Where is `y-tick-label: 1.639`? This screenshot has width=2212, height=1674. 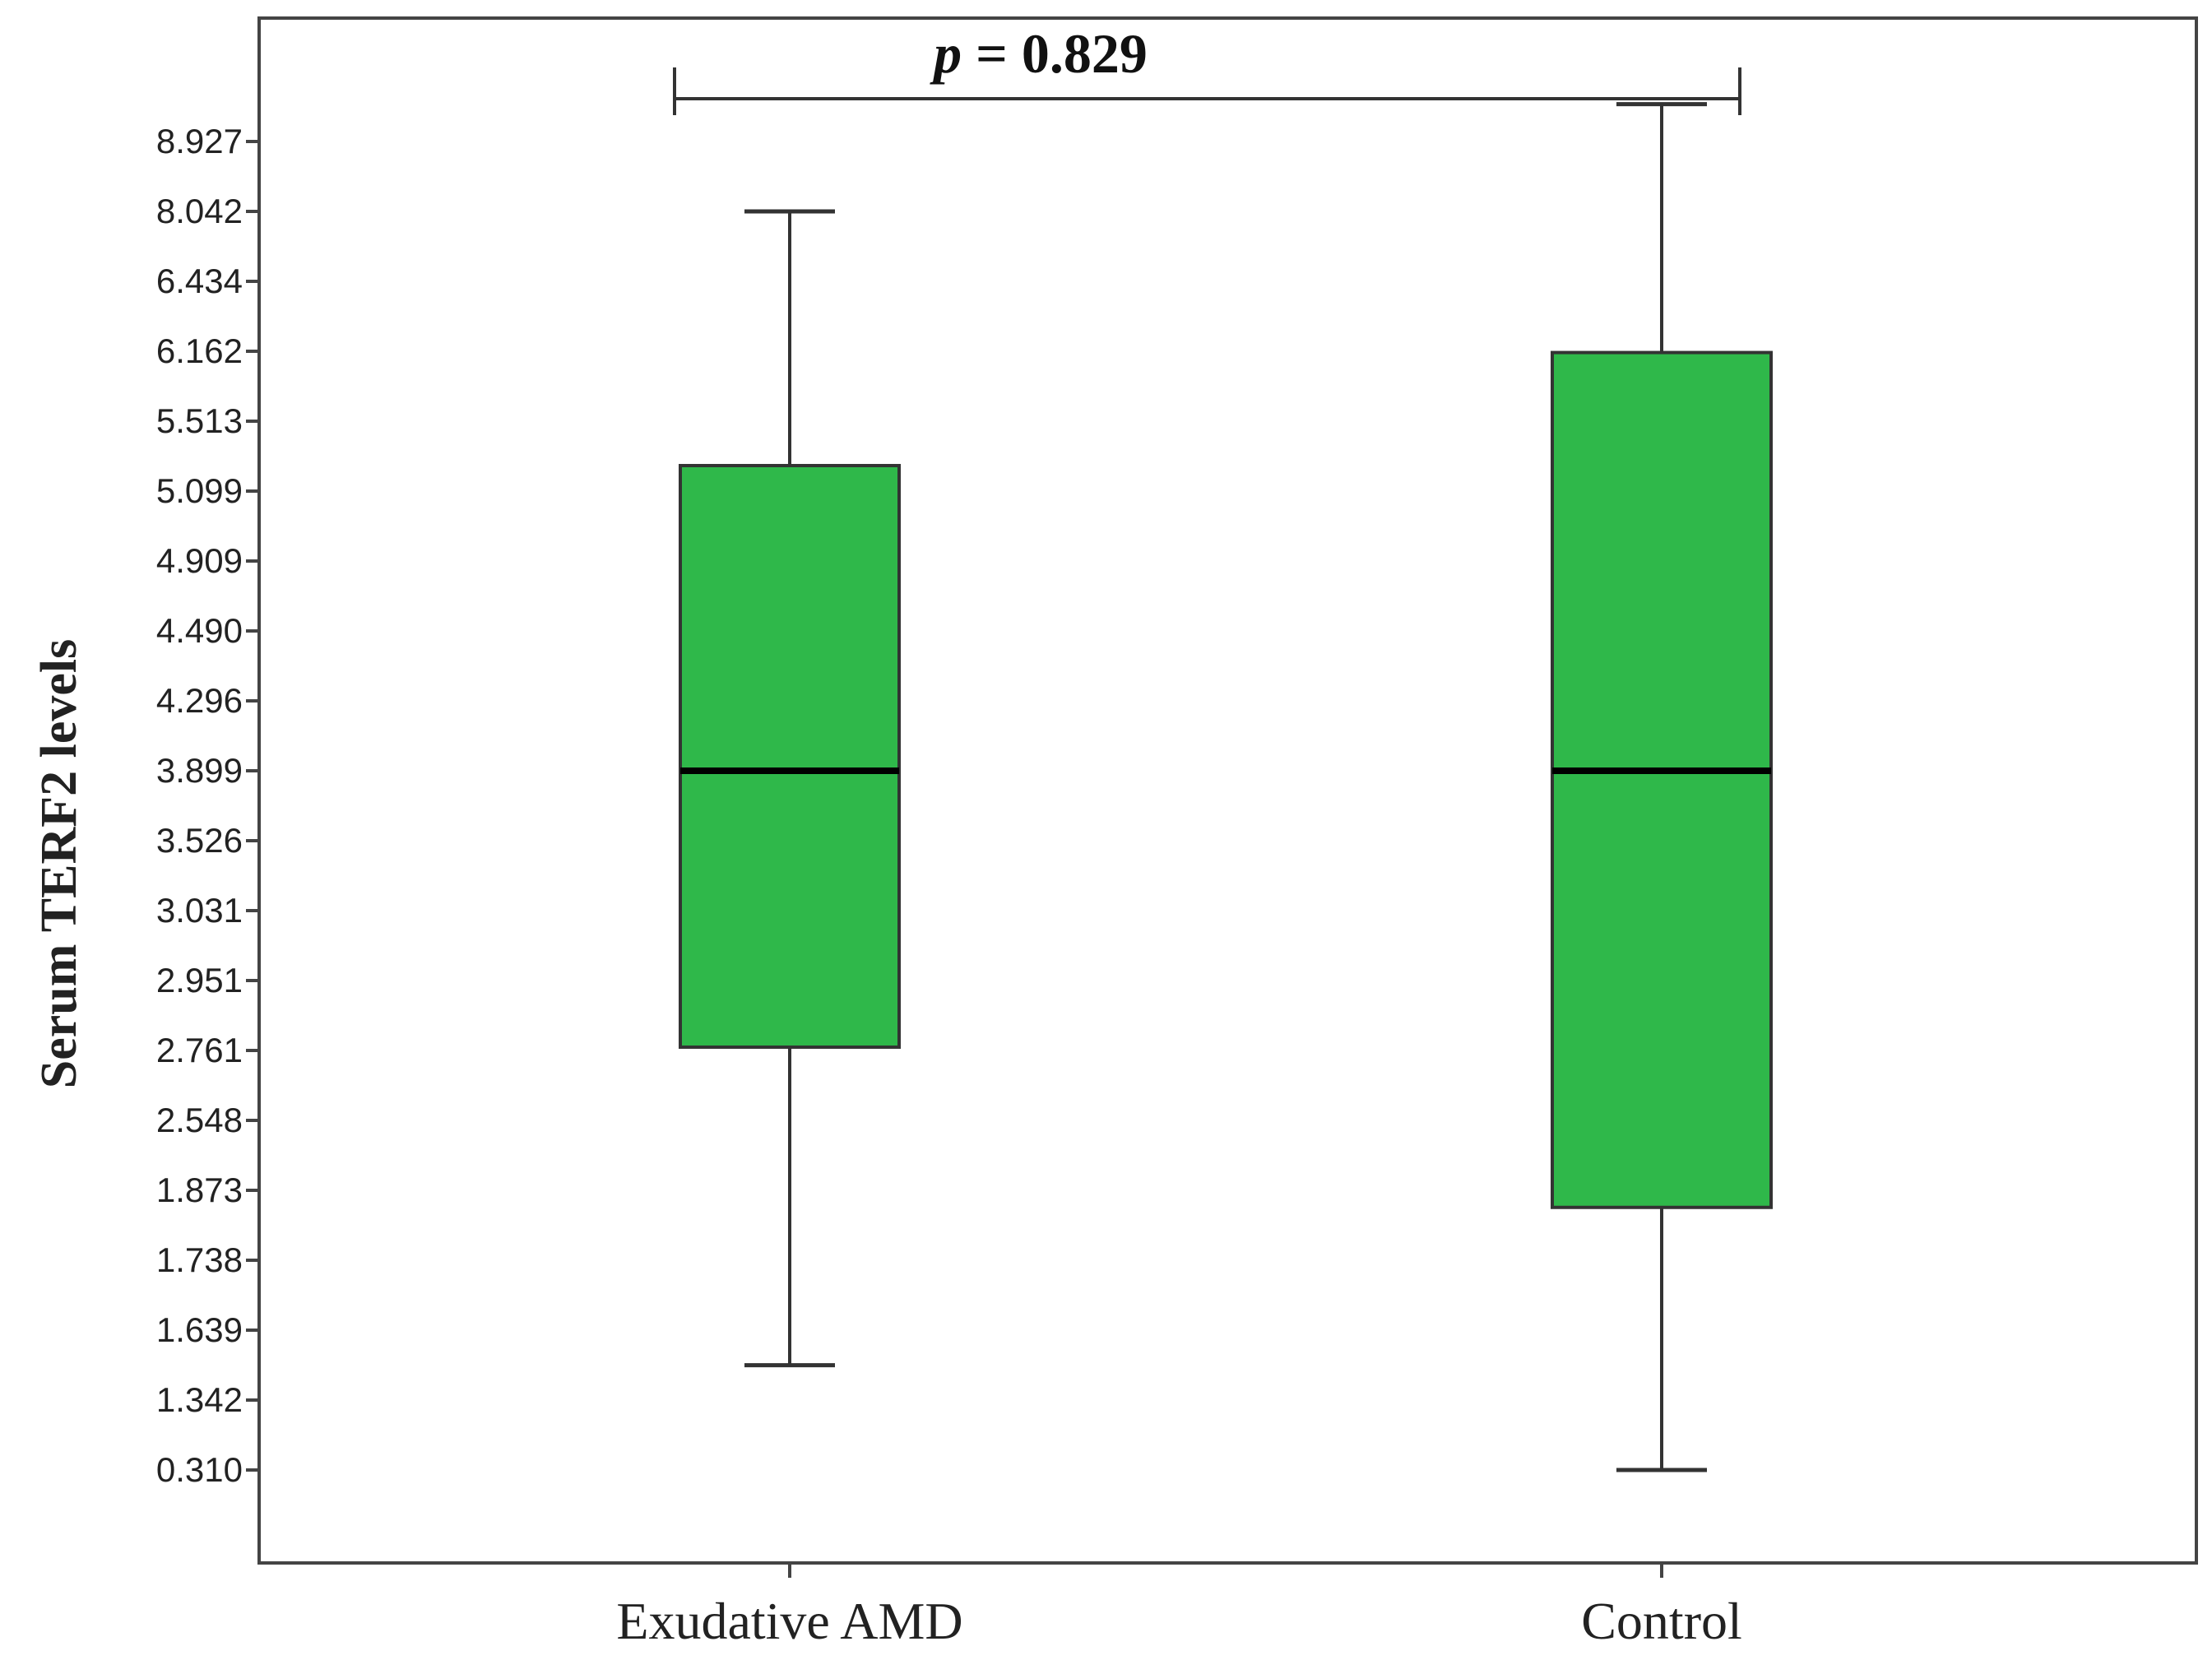
y-tick-label: 1.639 is located at coordinates (200, 1329).